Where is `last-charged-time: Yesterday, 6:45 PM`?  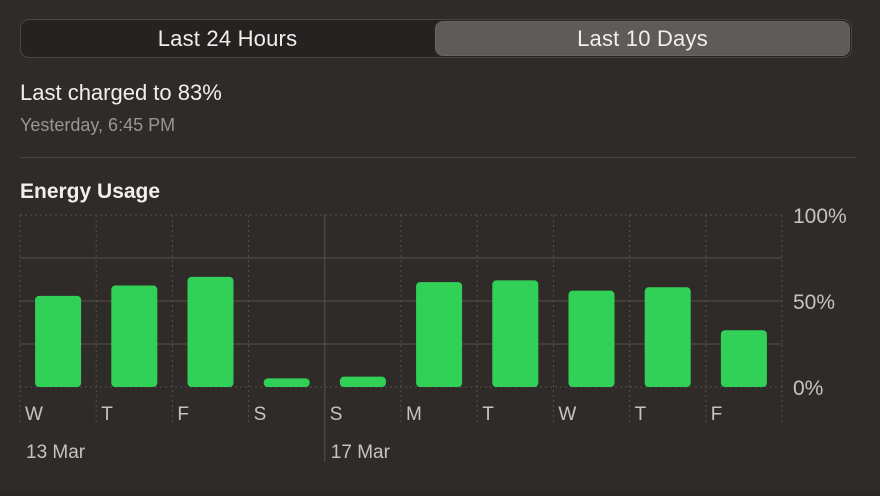 last-charged-time: Yesterday, 6:45 PM is located at coordinates (98, 125).